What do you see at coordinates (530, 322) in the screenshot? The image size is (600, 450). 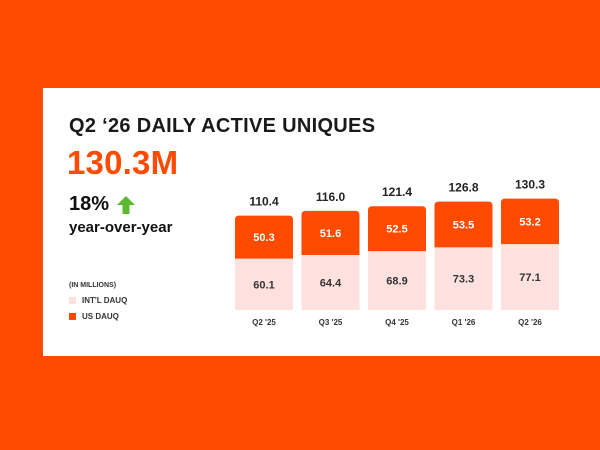 I see `x-tick-label: Q2 '26` at bounding box center [530, 322].